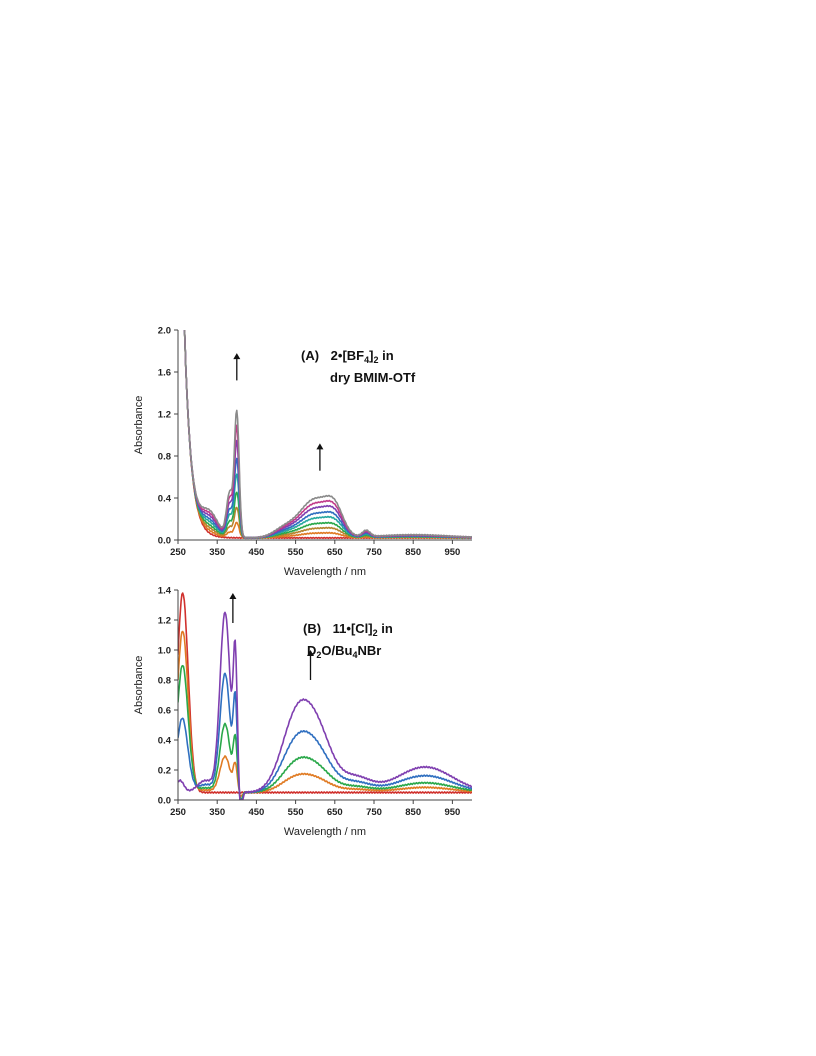 The height and width of the screenshot is (1056, 816). I want to click on panel-b-xtick-label: 450, so click(256, 812).